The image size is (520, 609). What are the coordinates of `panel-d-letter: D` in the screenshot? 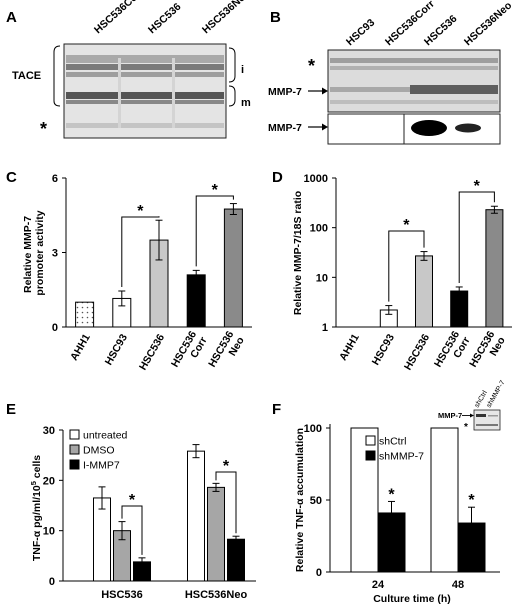 It's located at (277, 177).